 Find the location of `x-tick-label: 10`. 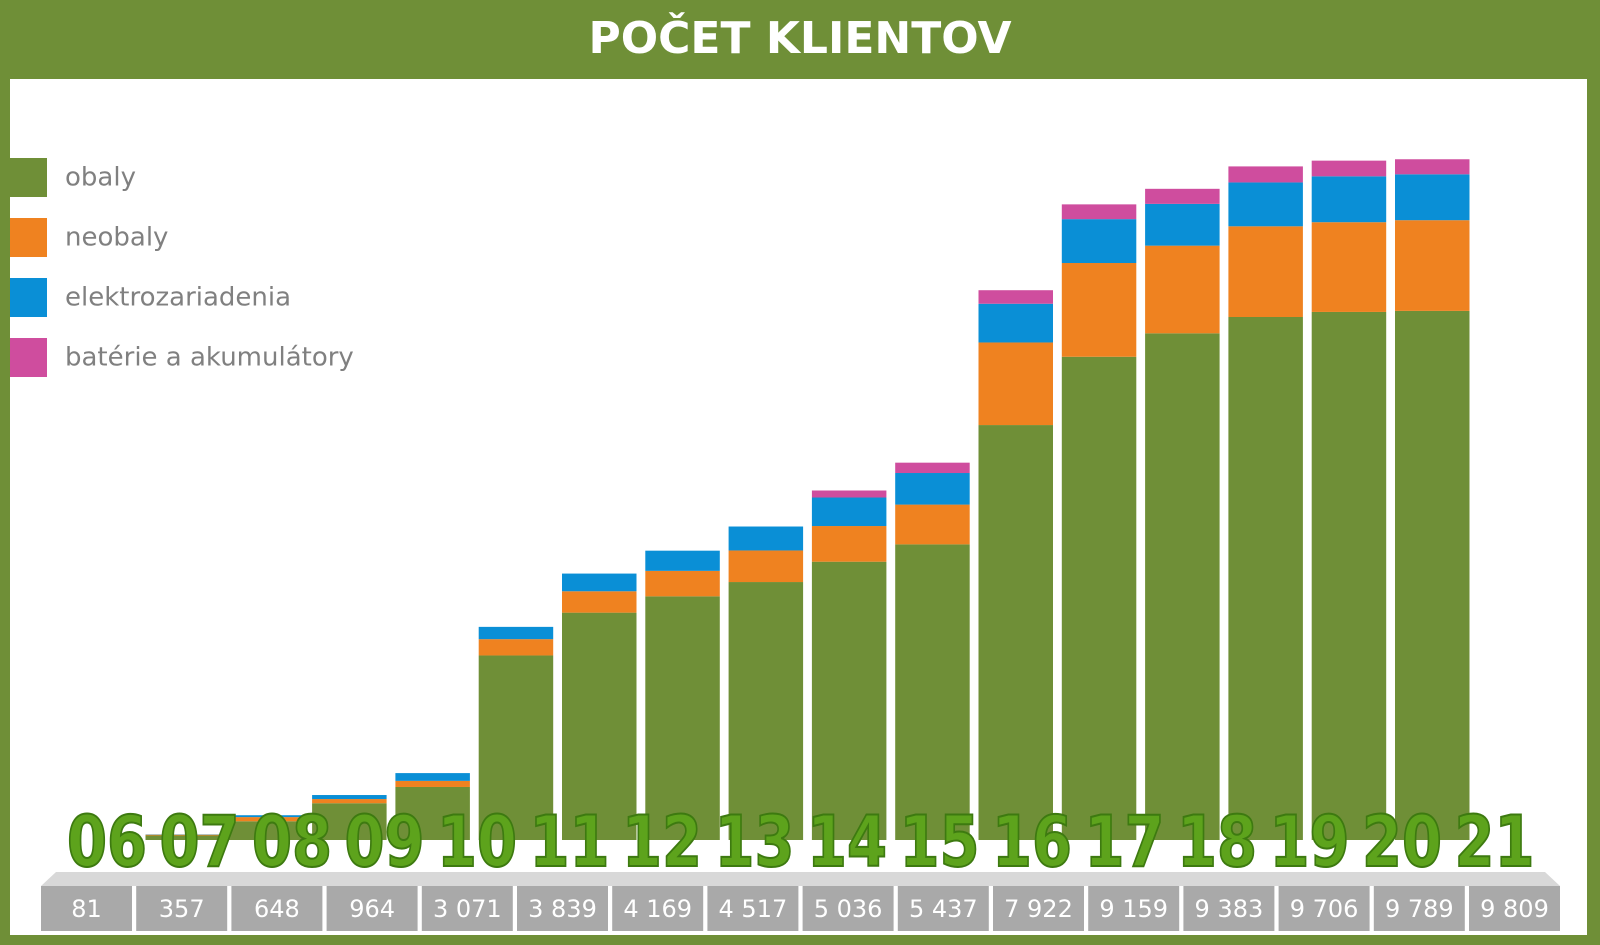

x-tick-label: 10 is located at coordinates (477, 842).